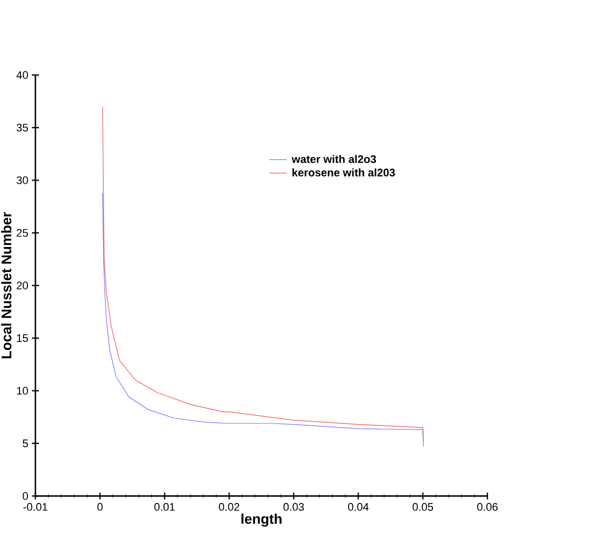 Image resolution: width=614 pixels, height=549 pixels. I want to click on y-tick-label: 25, so click(22, 233).